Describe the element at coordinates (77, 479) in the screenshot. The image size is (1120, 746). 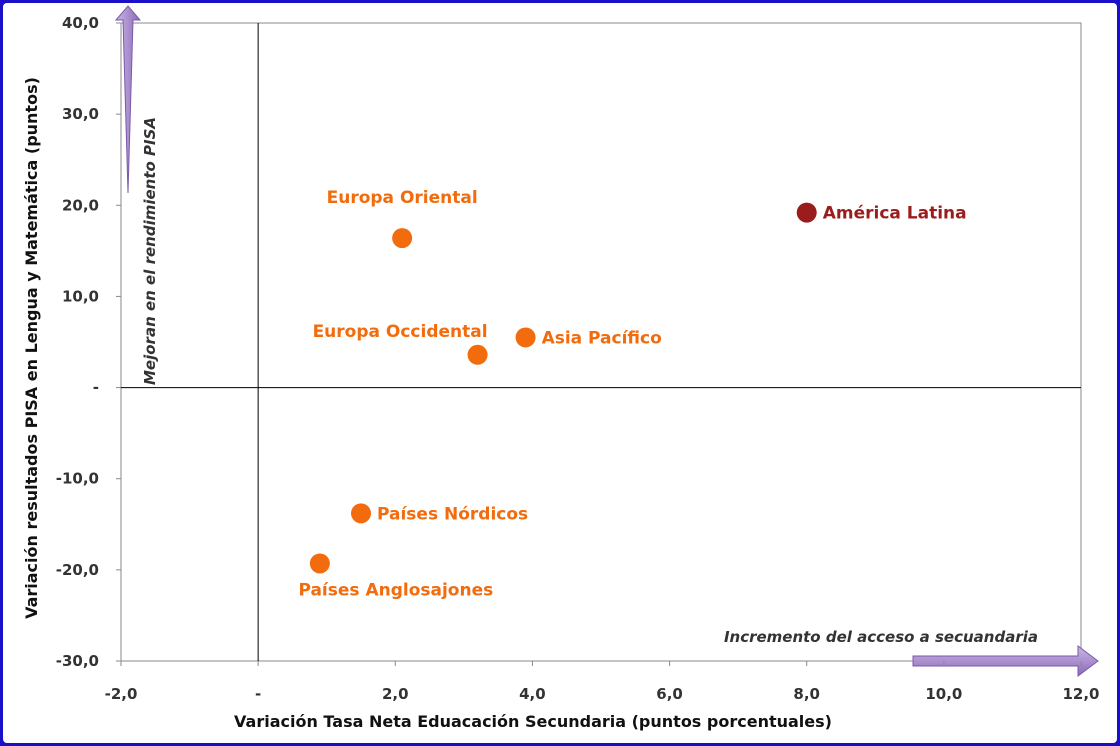
I see `y-tick-label: -10,0` at that location.